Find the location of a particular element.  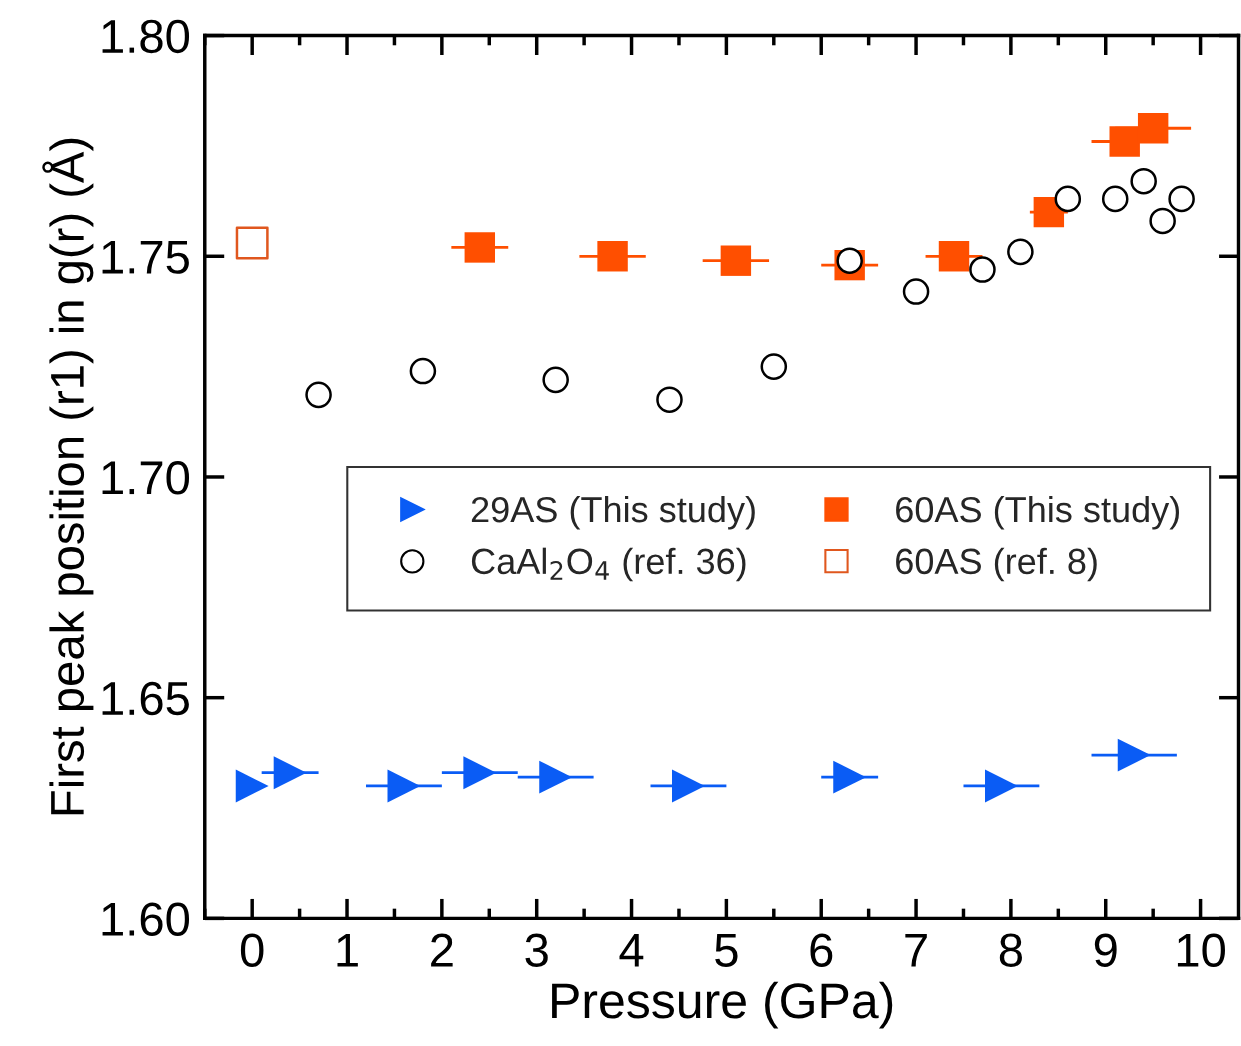

y-axis-title: First peak position (r1) in g(r) (Å) is located at coordinates (68, 476).